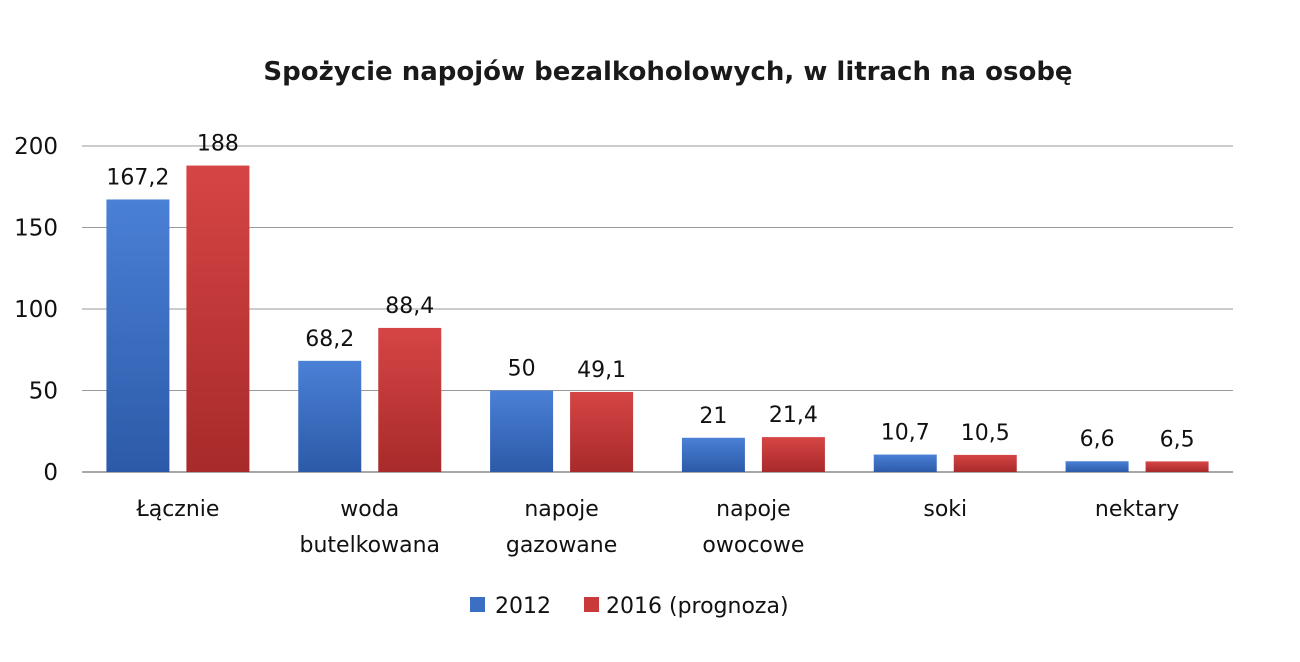  I want to click on data-label: 167,2, so click(137, 177).